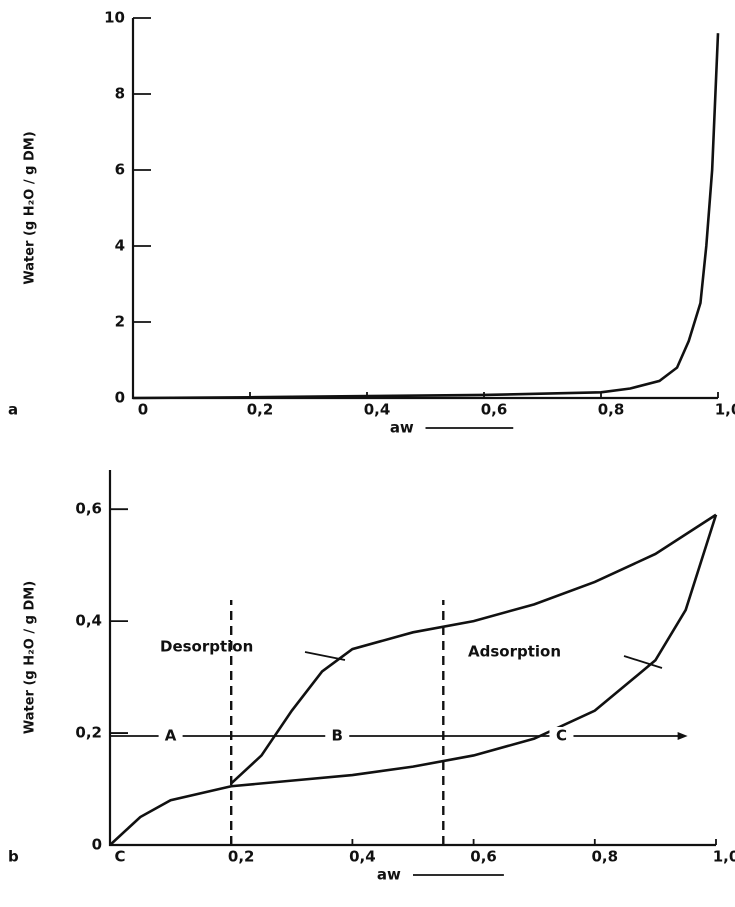  Describe the element at coordinates (120, 170) in the screenshot. I see `y-tick-label: 6` at that location.